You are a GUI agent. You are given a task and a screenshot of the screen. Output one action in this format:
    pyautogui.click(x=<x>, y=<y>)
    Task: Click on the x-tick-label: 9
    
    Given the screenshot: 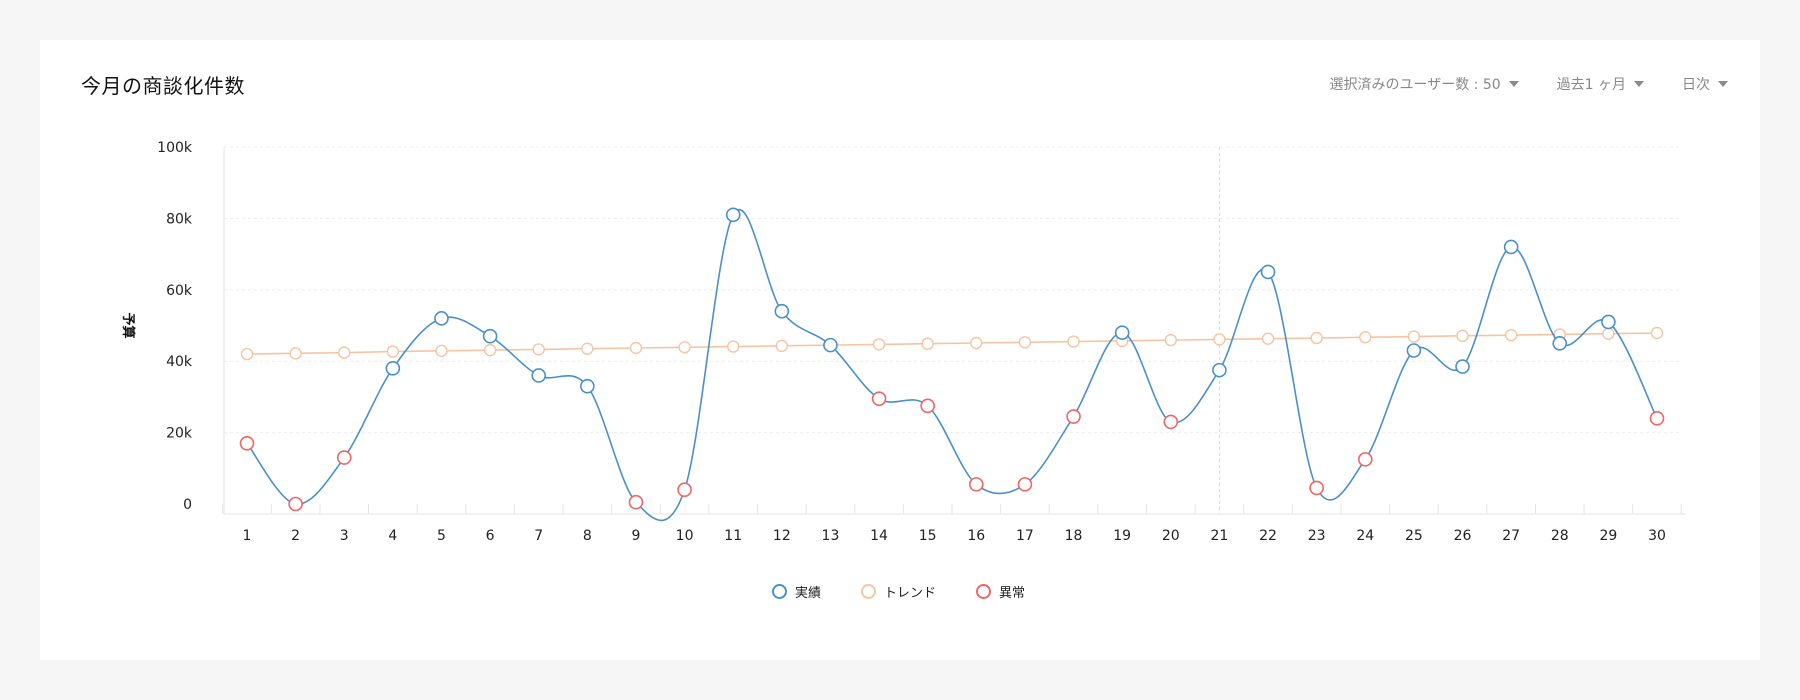 What is the action you would take?
    pyautogui.click(x=636, y=536)
    